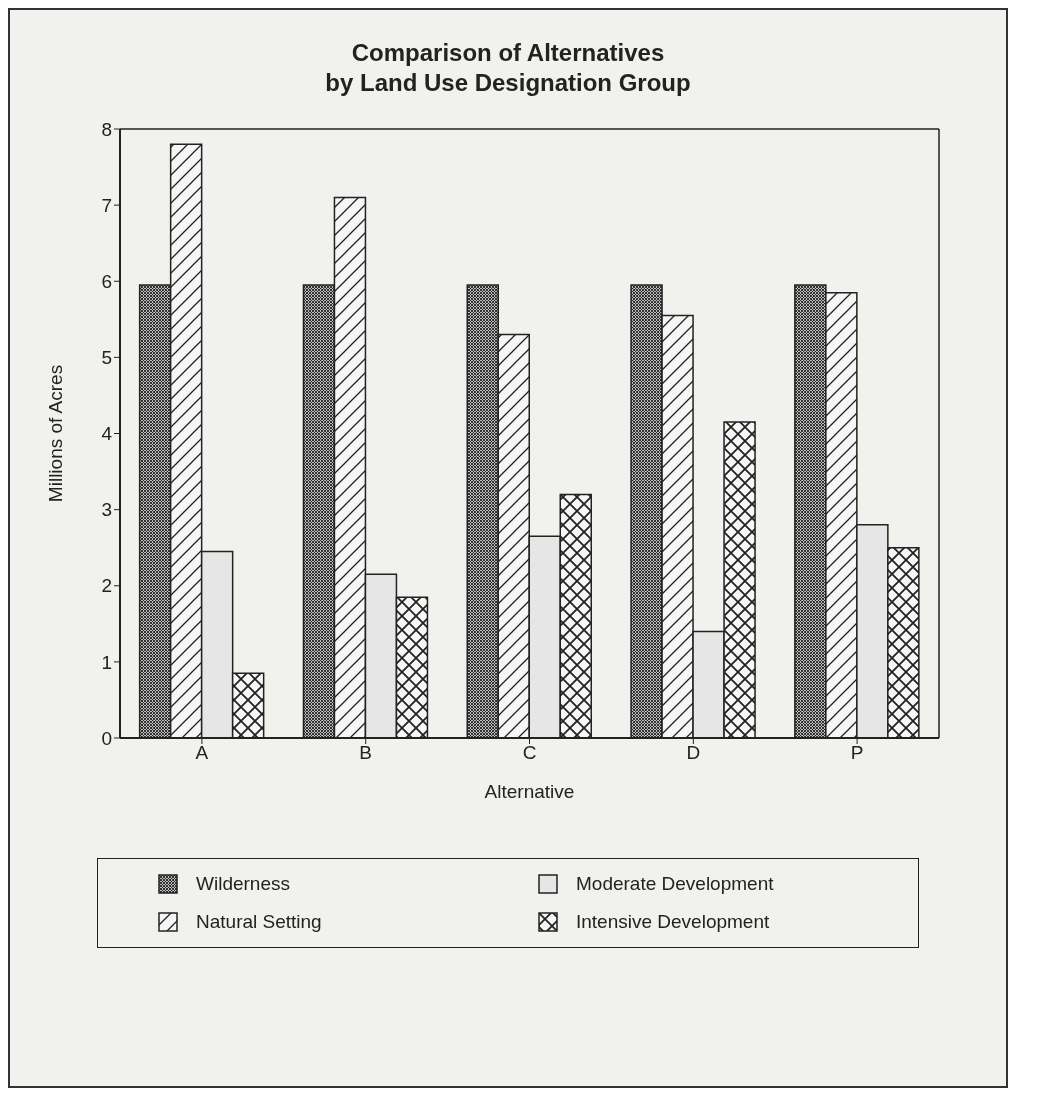  Describe the element at coordinates (106, 129) in the screenshot. I see `y-tick-label: 8` at that location.